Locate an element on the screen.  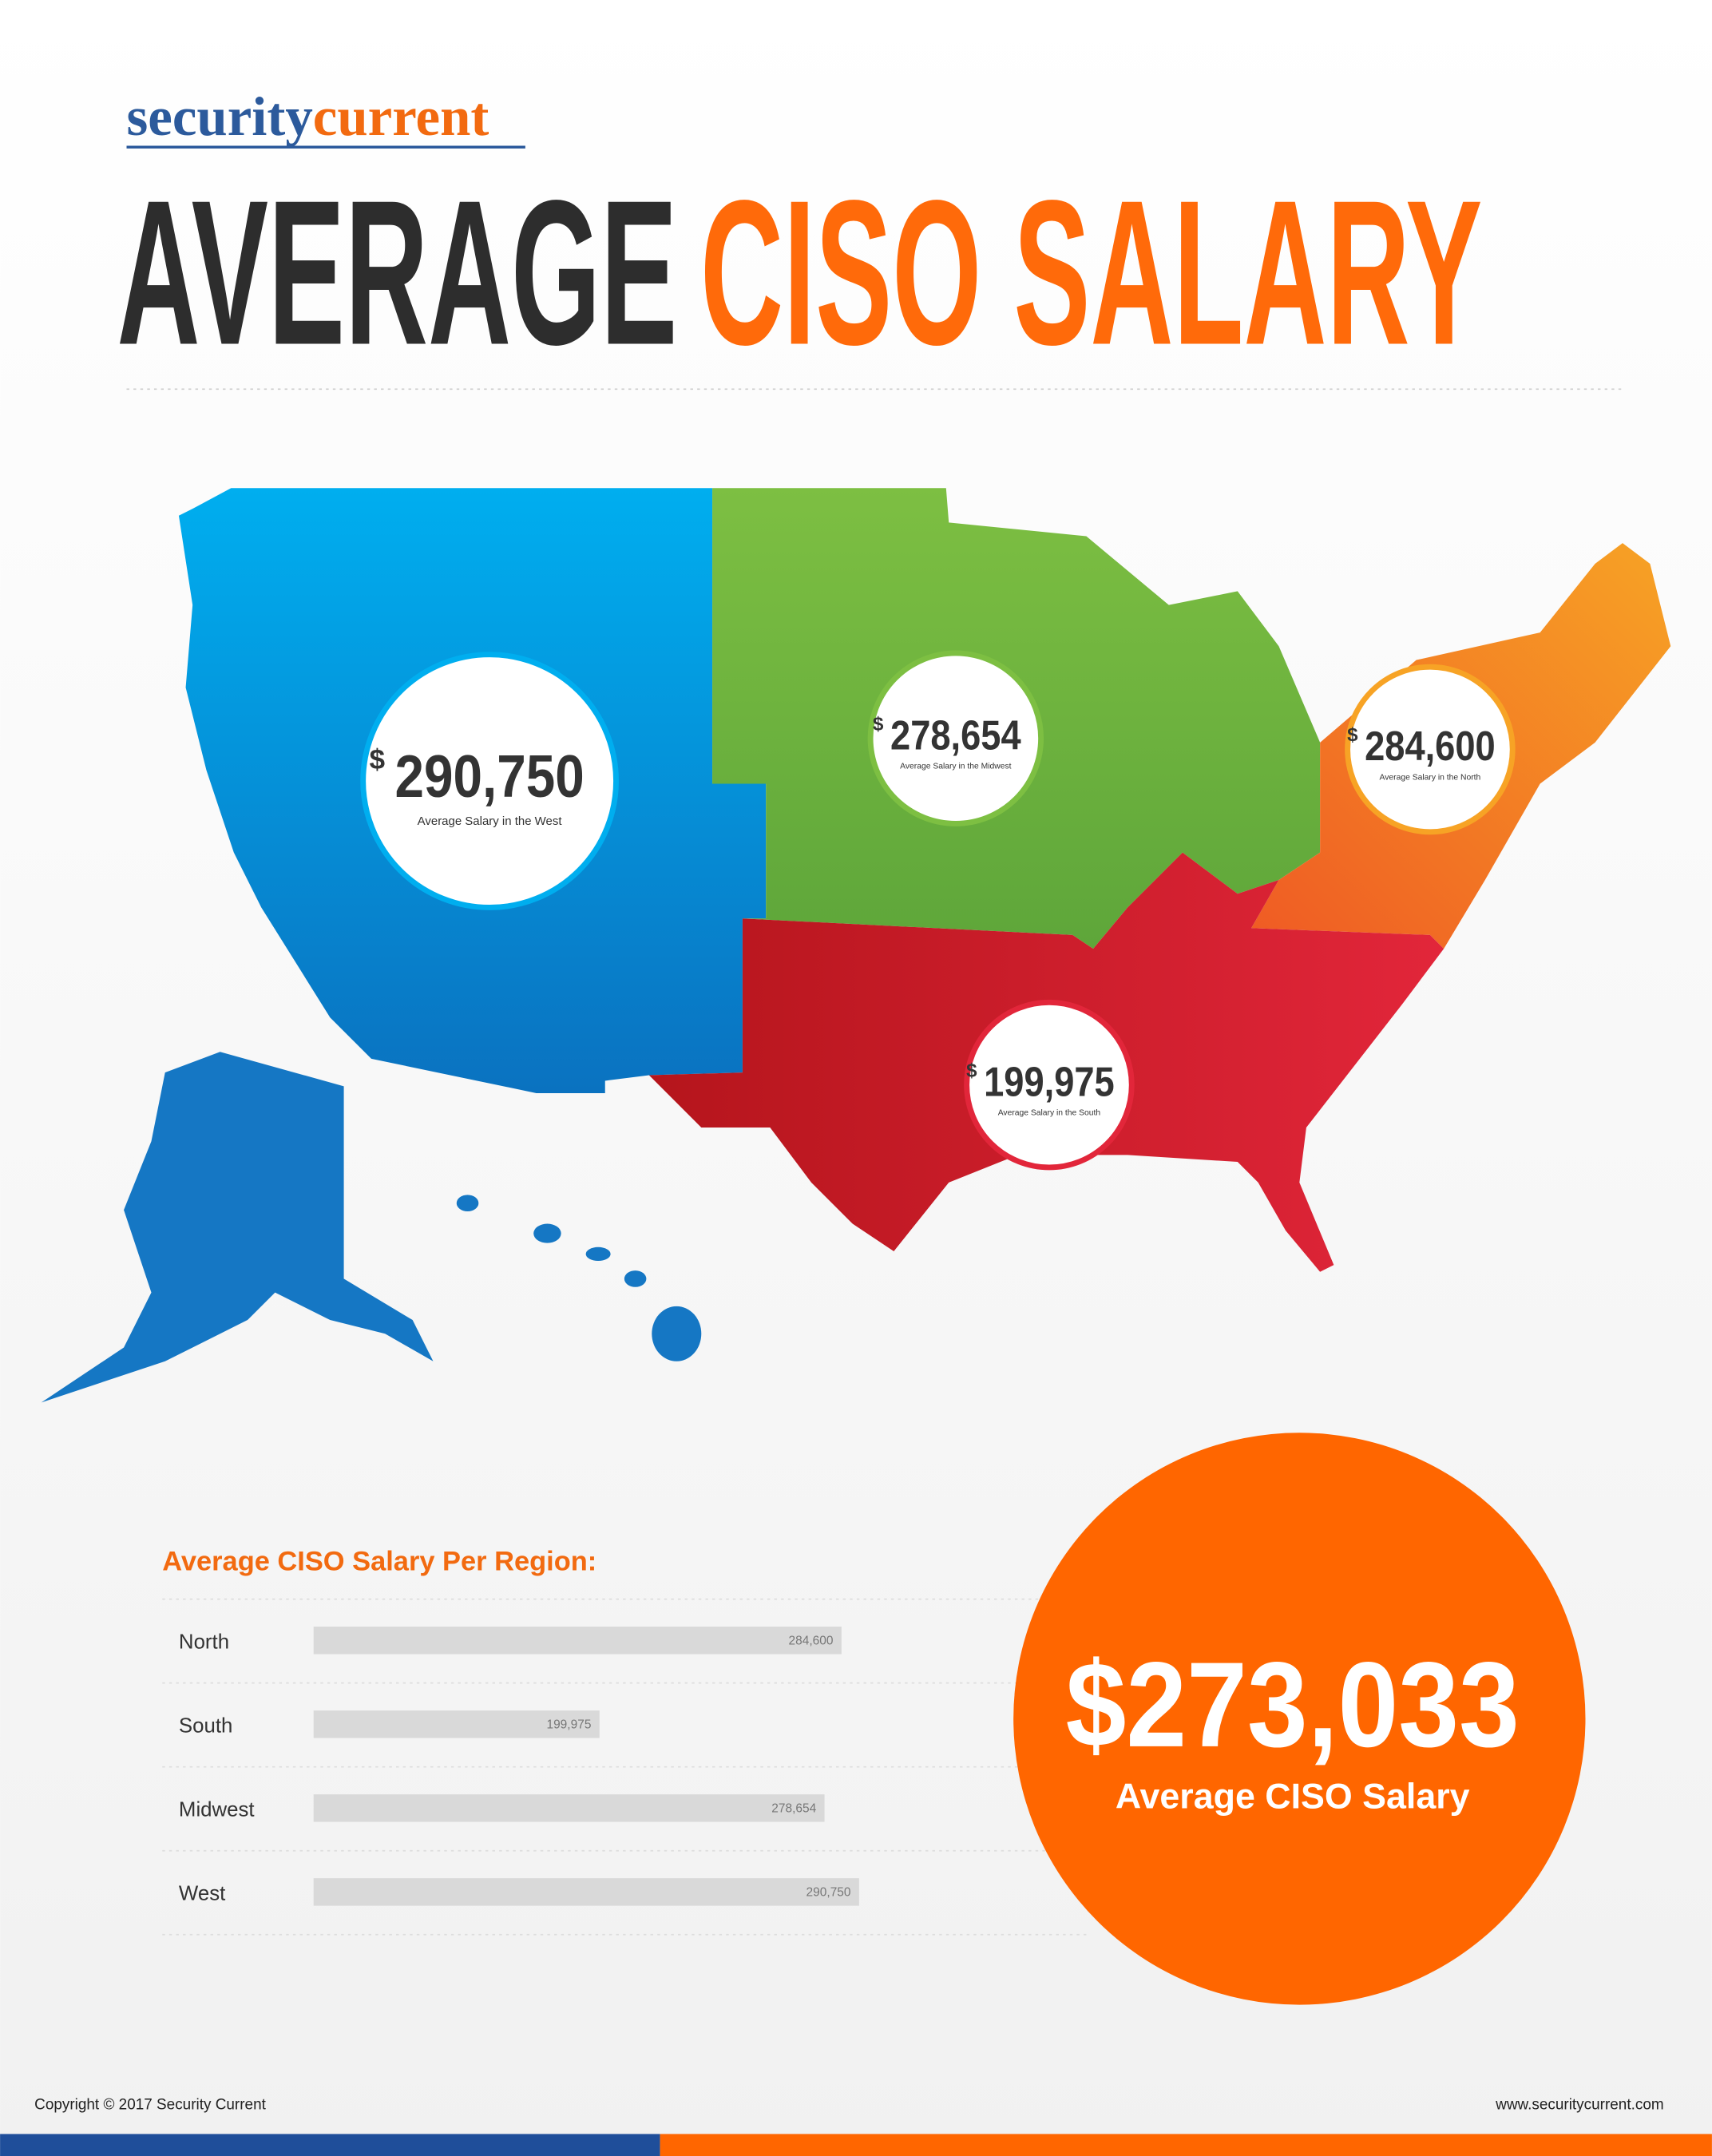
bubble-amount: 199,975 is located at coordinates (1049, 1081).